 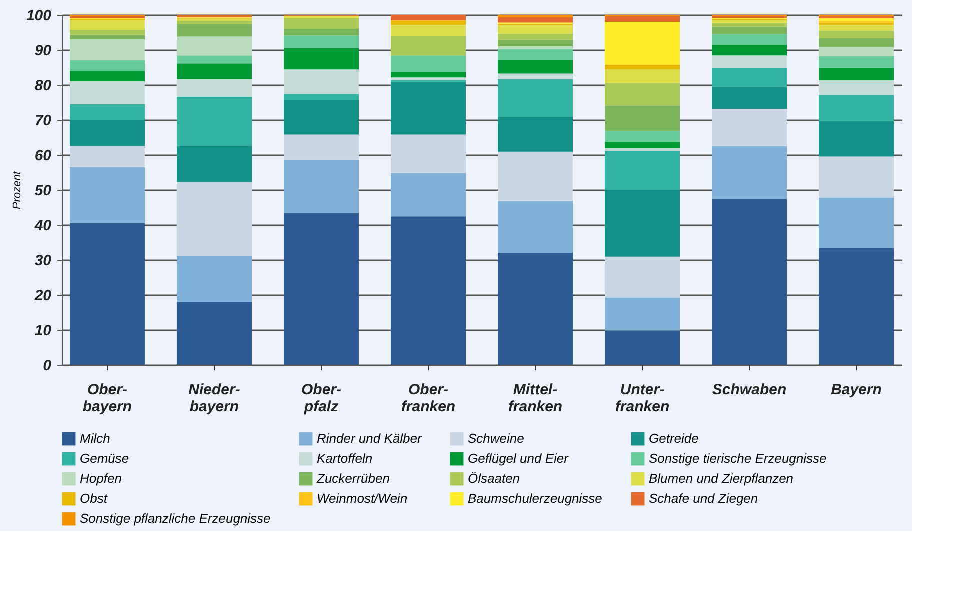 I want to click on y-tick-label: 90, so click(x=43, y=51).